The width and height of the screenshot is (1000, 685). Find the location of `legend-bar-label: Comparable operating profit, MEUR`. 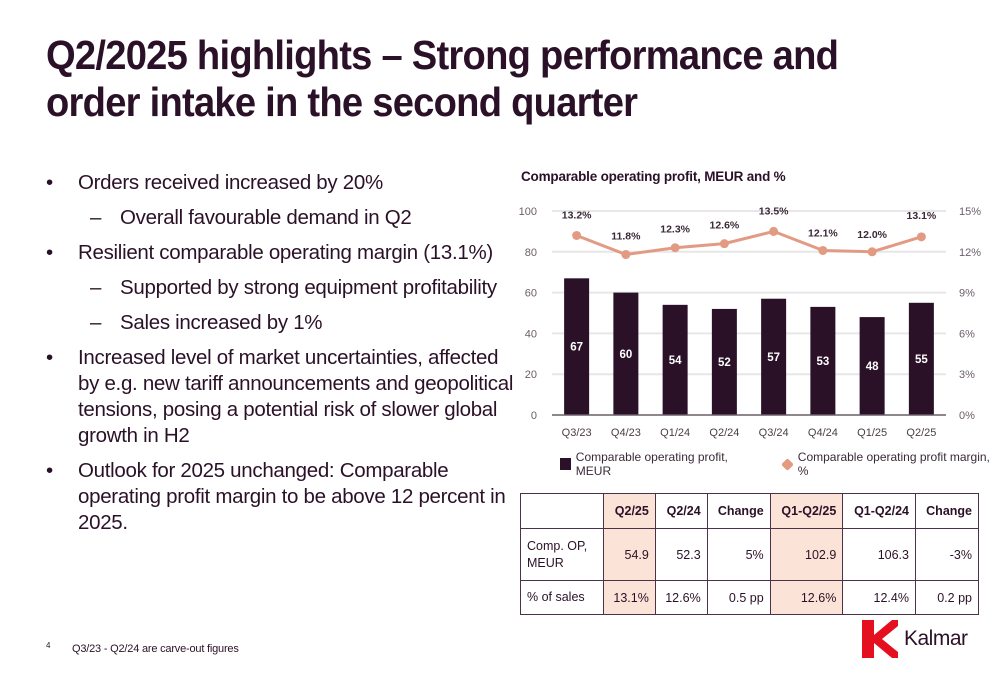

legend-bar-label: Comparable operating profit, MEUR is located at coordinates (651, 464).